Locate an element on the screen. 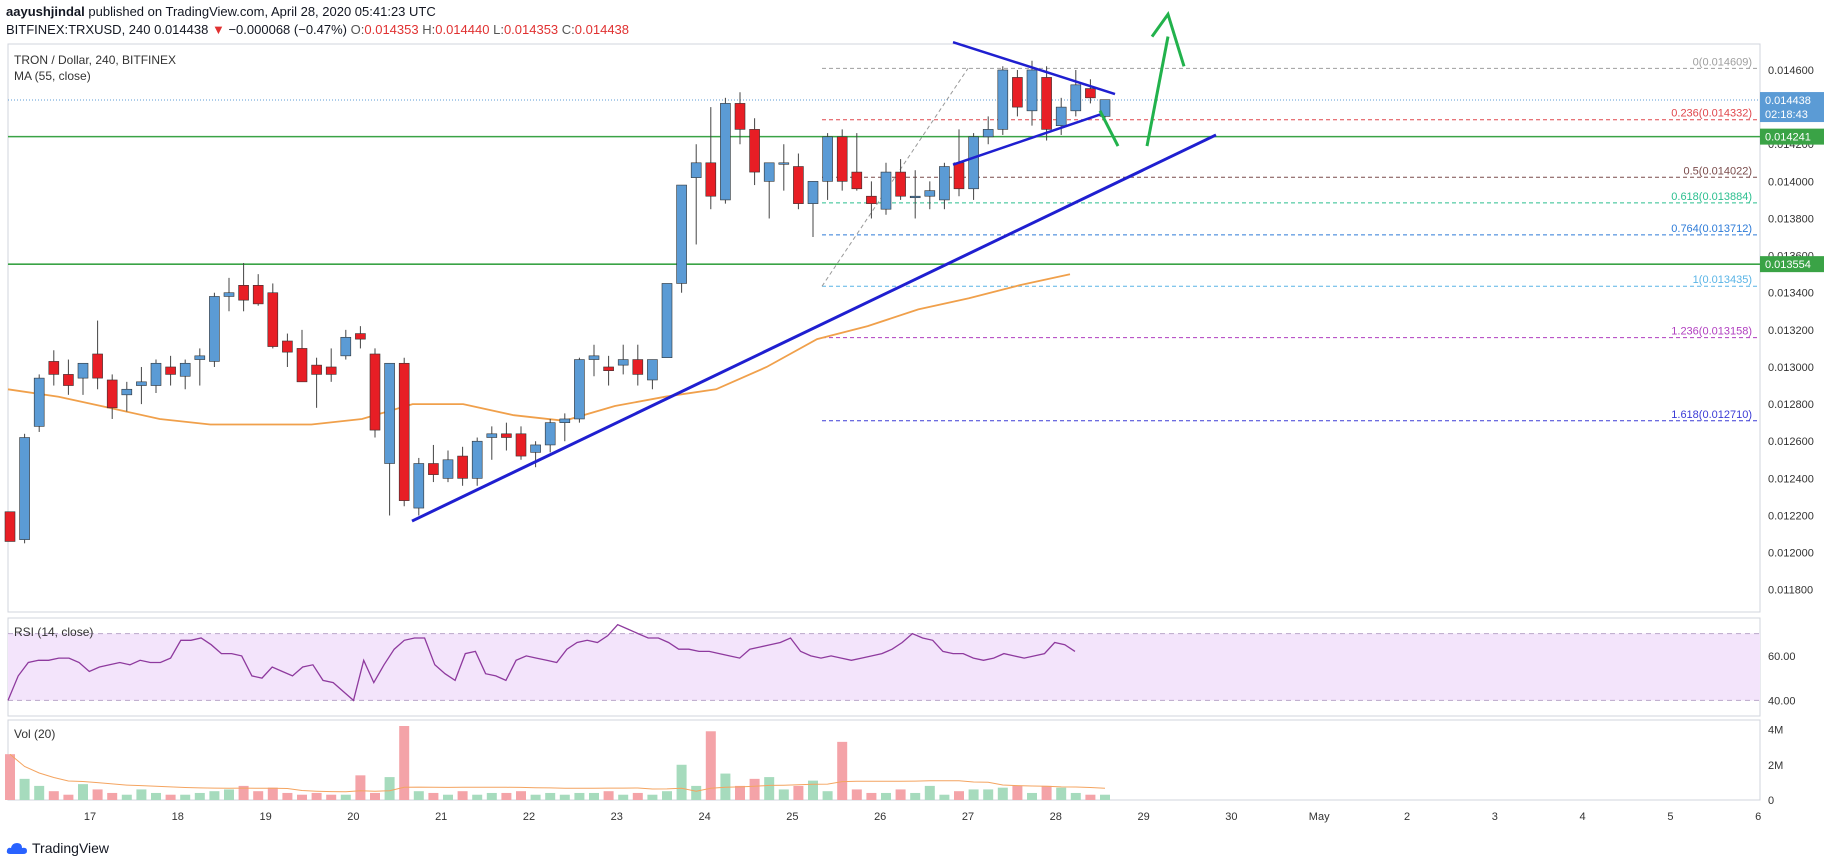  rsi-tick-label: 40.00 is located at coordinates (1782, 701).